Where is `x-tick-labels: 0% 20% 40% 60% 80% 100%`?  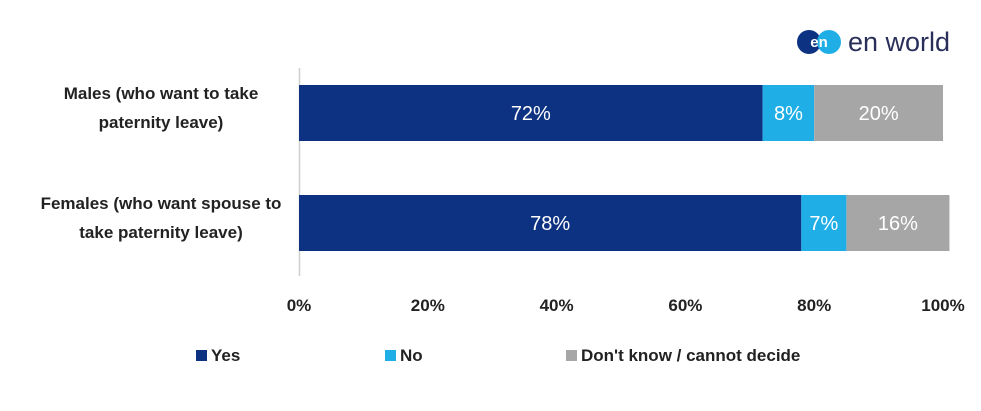
x-tick-labels: 0% 20% 40% 60% 80% 100% is located at coordinates (626, 305).